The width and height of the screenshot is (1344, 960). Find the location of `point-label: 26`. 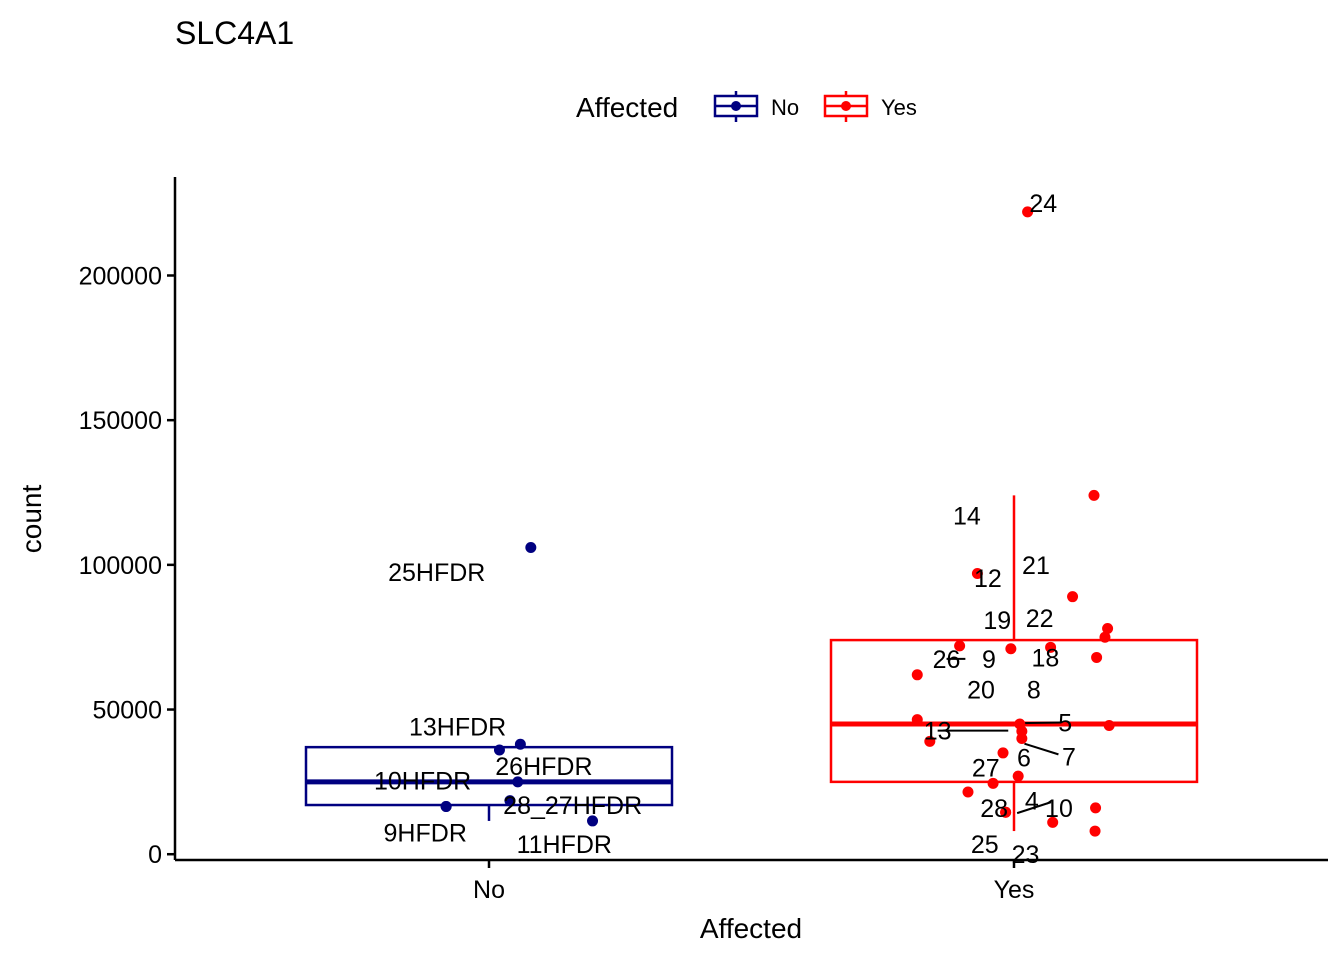

point-label: 26 is located at coordinates (947, 660).